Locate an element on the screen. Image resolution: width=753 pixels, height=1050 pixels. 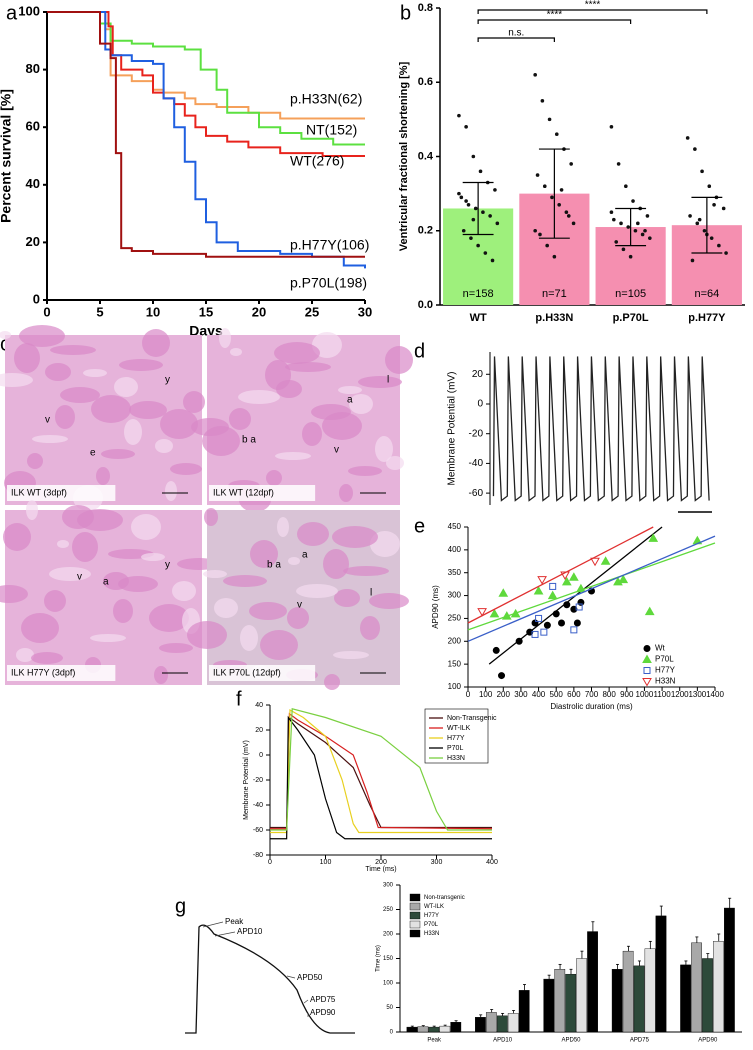
schematic-label: APD50 is located at coordinates (310, 977).